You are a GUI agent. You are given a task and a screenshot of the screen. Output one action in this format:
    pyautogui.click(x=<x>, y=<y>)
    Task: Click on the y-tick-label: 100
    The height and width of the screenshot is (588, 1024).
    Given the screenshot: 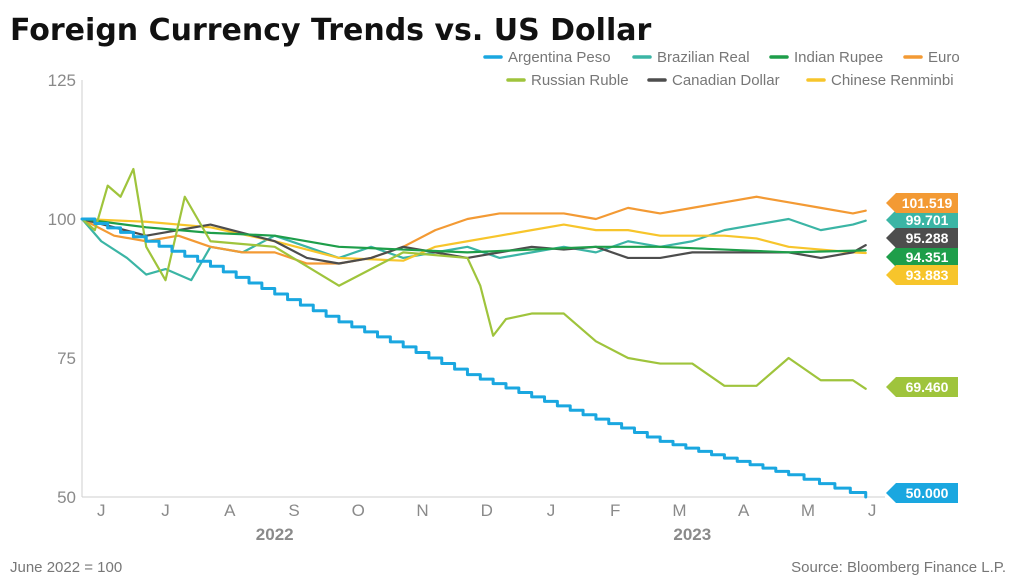 What is the action you would take?
    pyautogui.click(x=62, y=219)
    